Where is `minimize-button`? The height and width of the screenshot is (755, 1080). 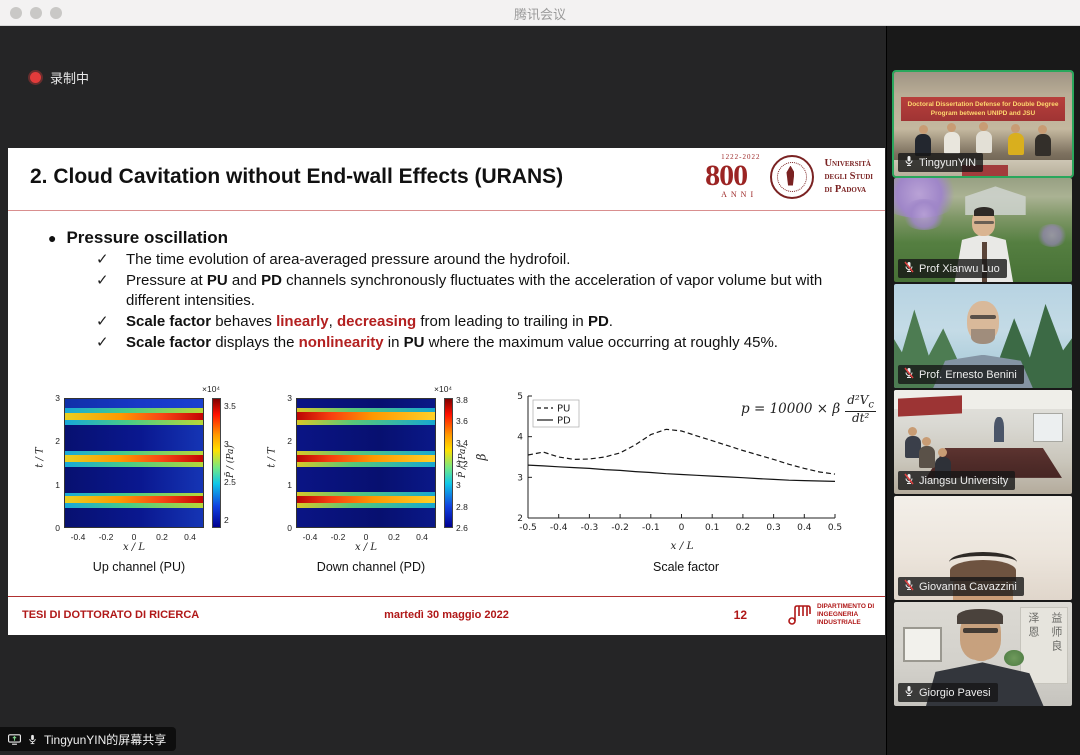 minimize-button is located at coordinates (36, 13).